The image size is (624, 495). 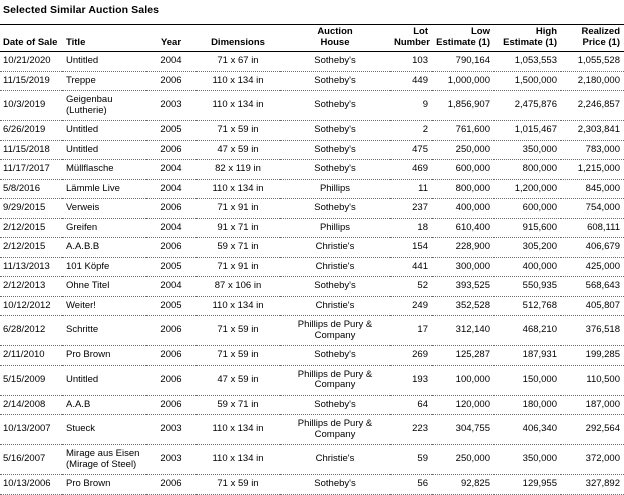 I want to click on cell-low: 761,600, so click(x=463, y=130).